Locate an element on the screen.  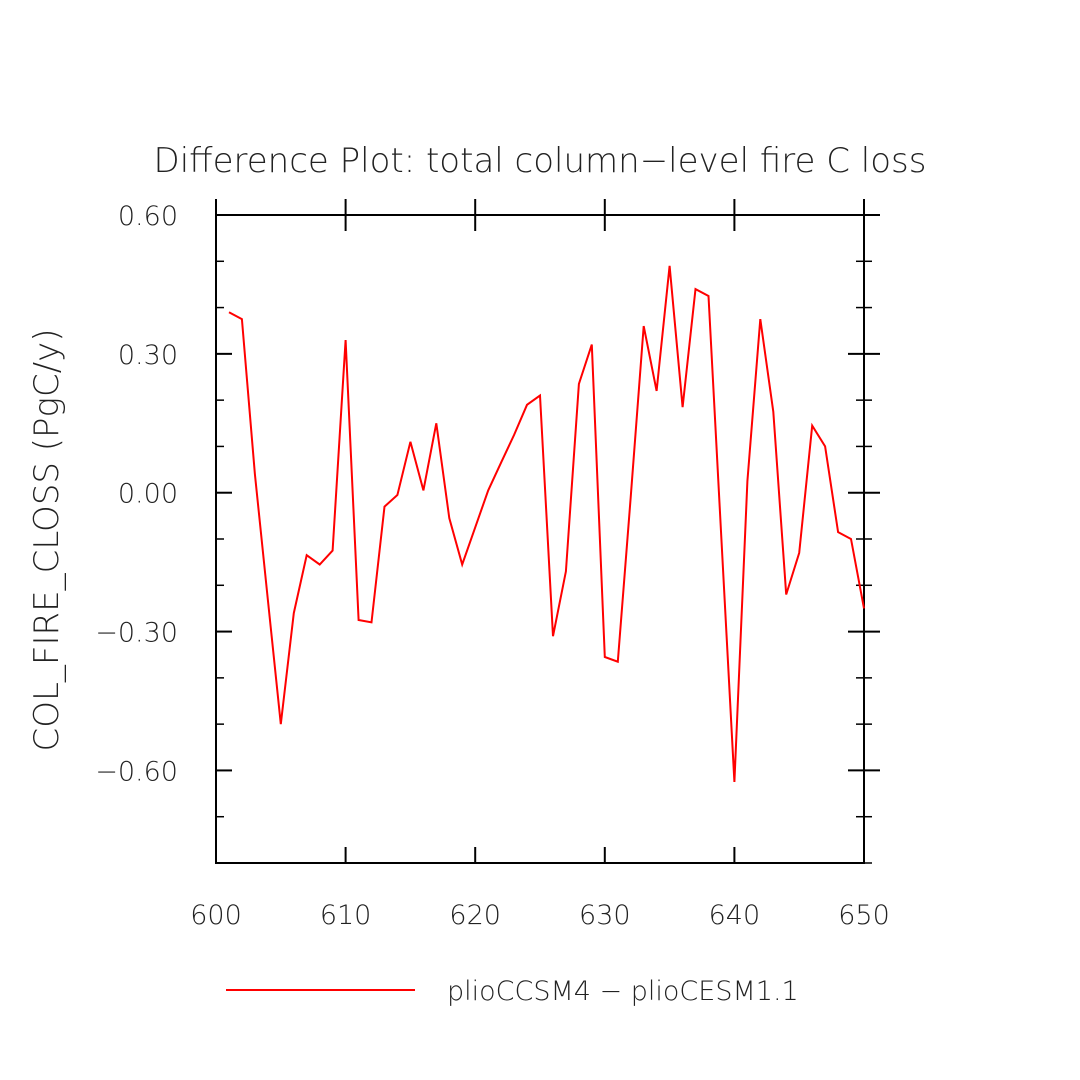
x-tick-label: 650 is located at coordinates (864, 915).